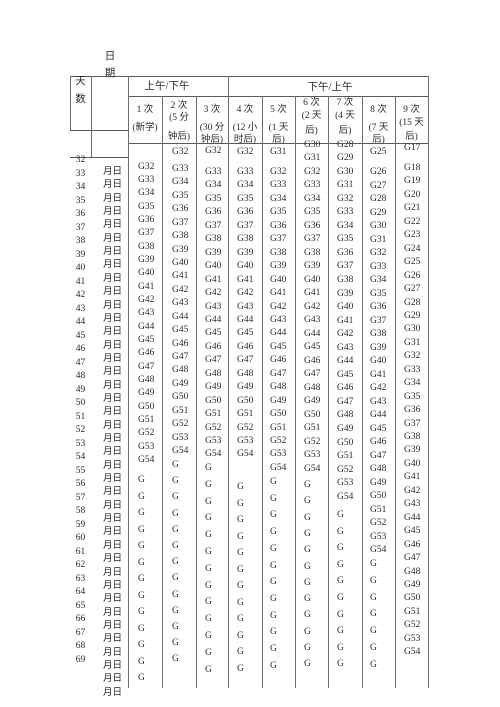 This screenshot has width=500, height=707. What do you see at coordinates (278, 152) in the screenshot?
I see `review-item: G31` at bounding box center [278, 152].